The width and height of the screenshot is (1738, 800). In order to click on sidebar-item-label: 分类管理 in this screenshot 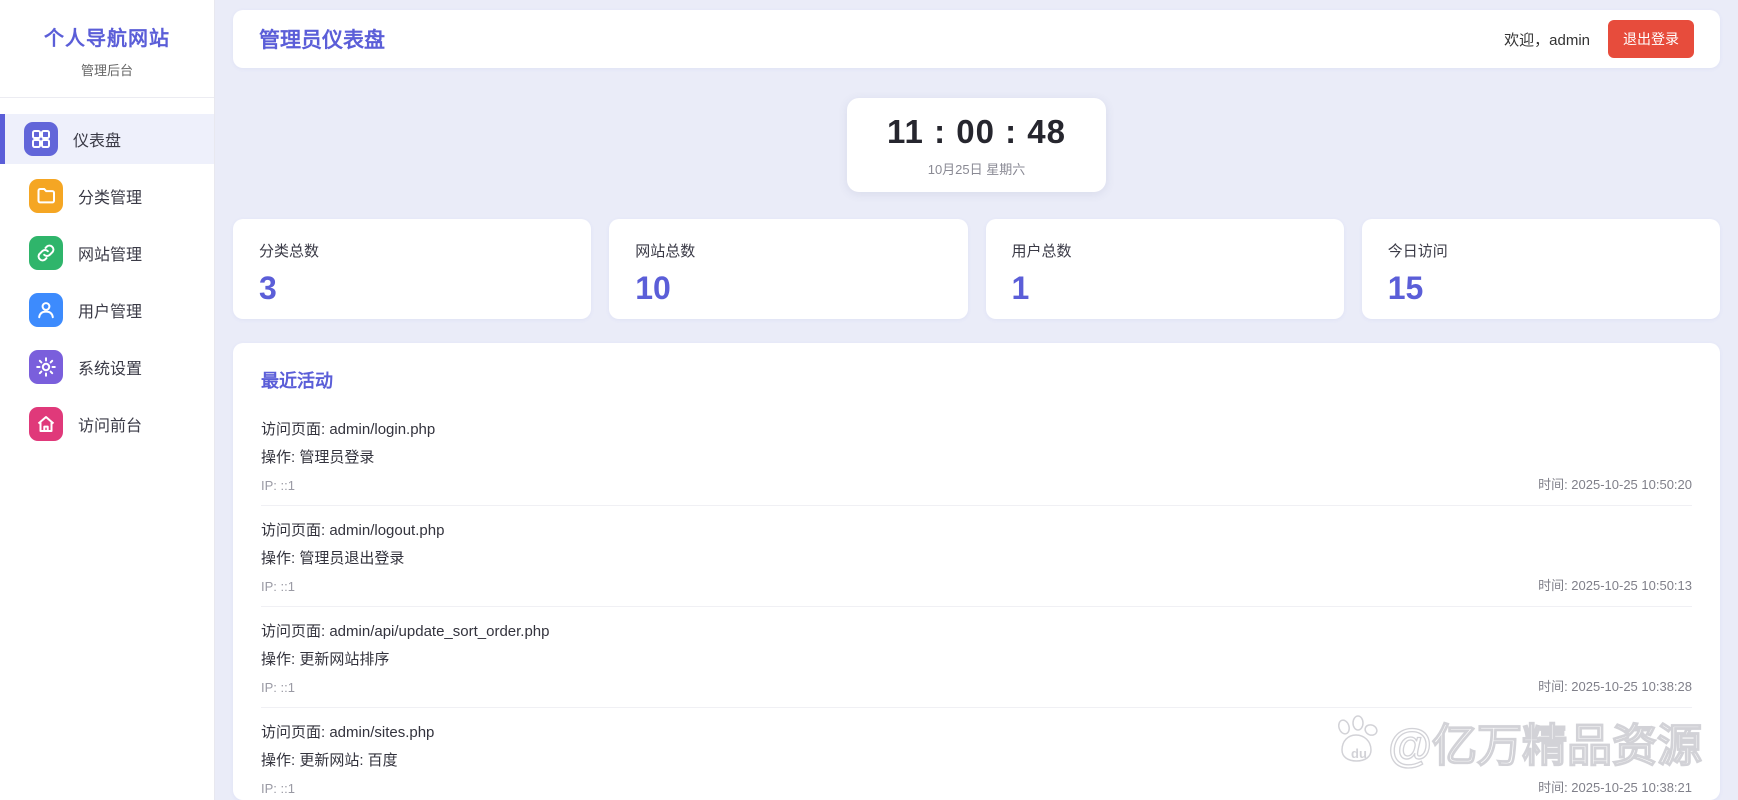, I will do `click(110, 198)`.